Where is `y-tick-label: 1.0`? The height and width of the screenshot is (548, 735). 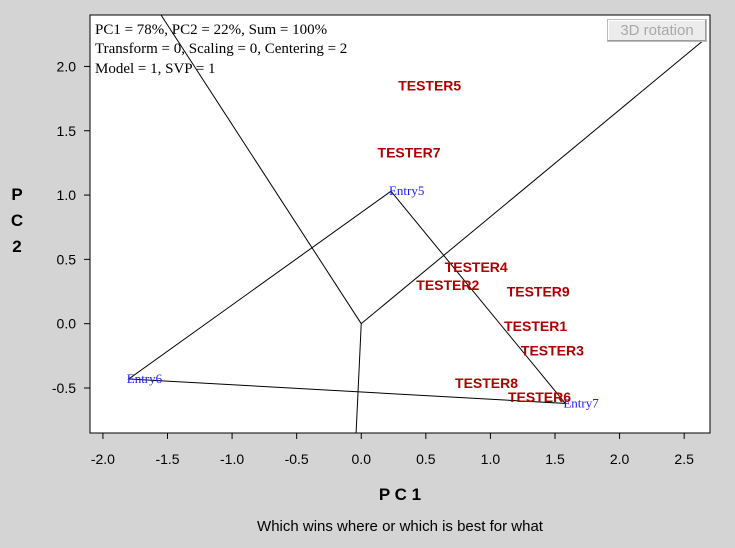
y-tick-label: 1.0 is located at coordinates (67, 195).